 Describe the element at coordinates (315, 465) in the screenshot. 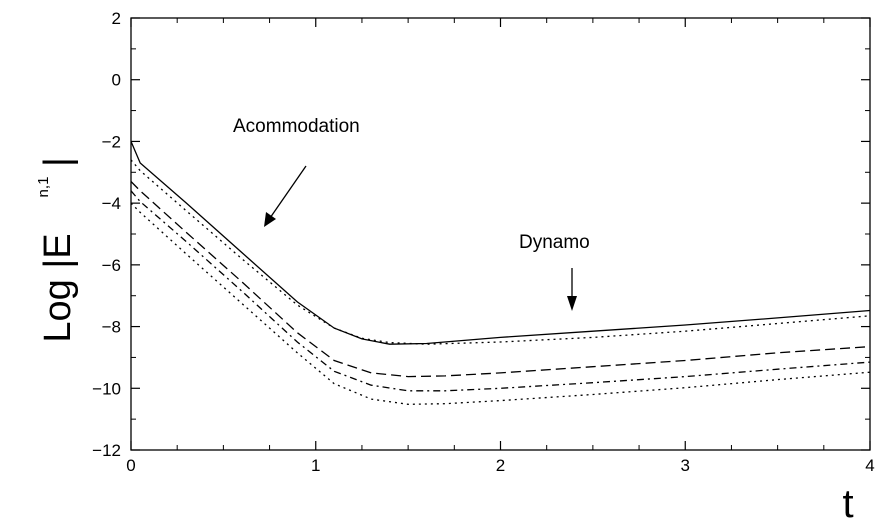

I see `x-tick-label: 1` at that location.